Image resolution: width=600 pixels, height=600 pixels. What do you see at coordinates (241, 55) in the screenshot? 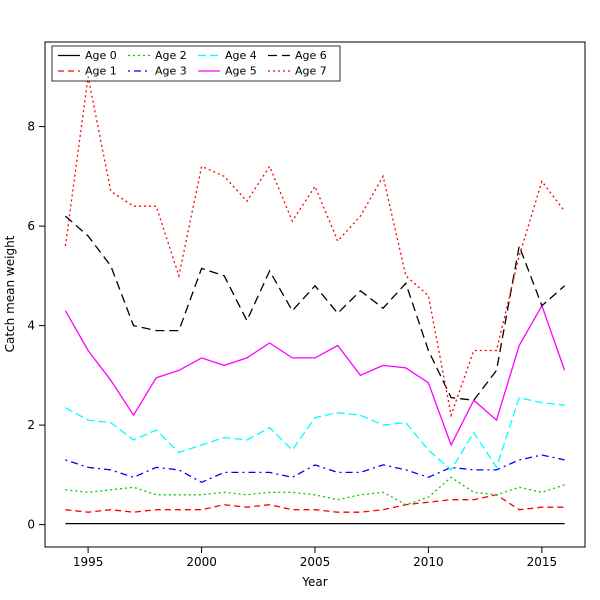
I see `legend-label-age-4: Age 4` at bounding box center [241, 55].